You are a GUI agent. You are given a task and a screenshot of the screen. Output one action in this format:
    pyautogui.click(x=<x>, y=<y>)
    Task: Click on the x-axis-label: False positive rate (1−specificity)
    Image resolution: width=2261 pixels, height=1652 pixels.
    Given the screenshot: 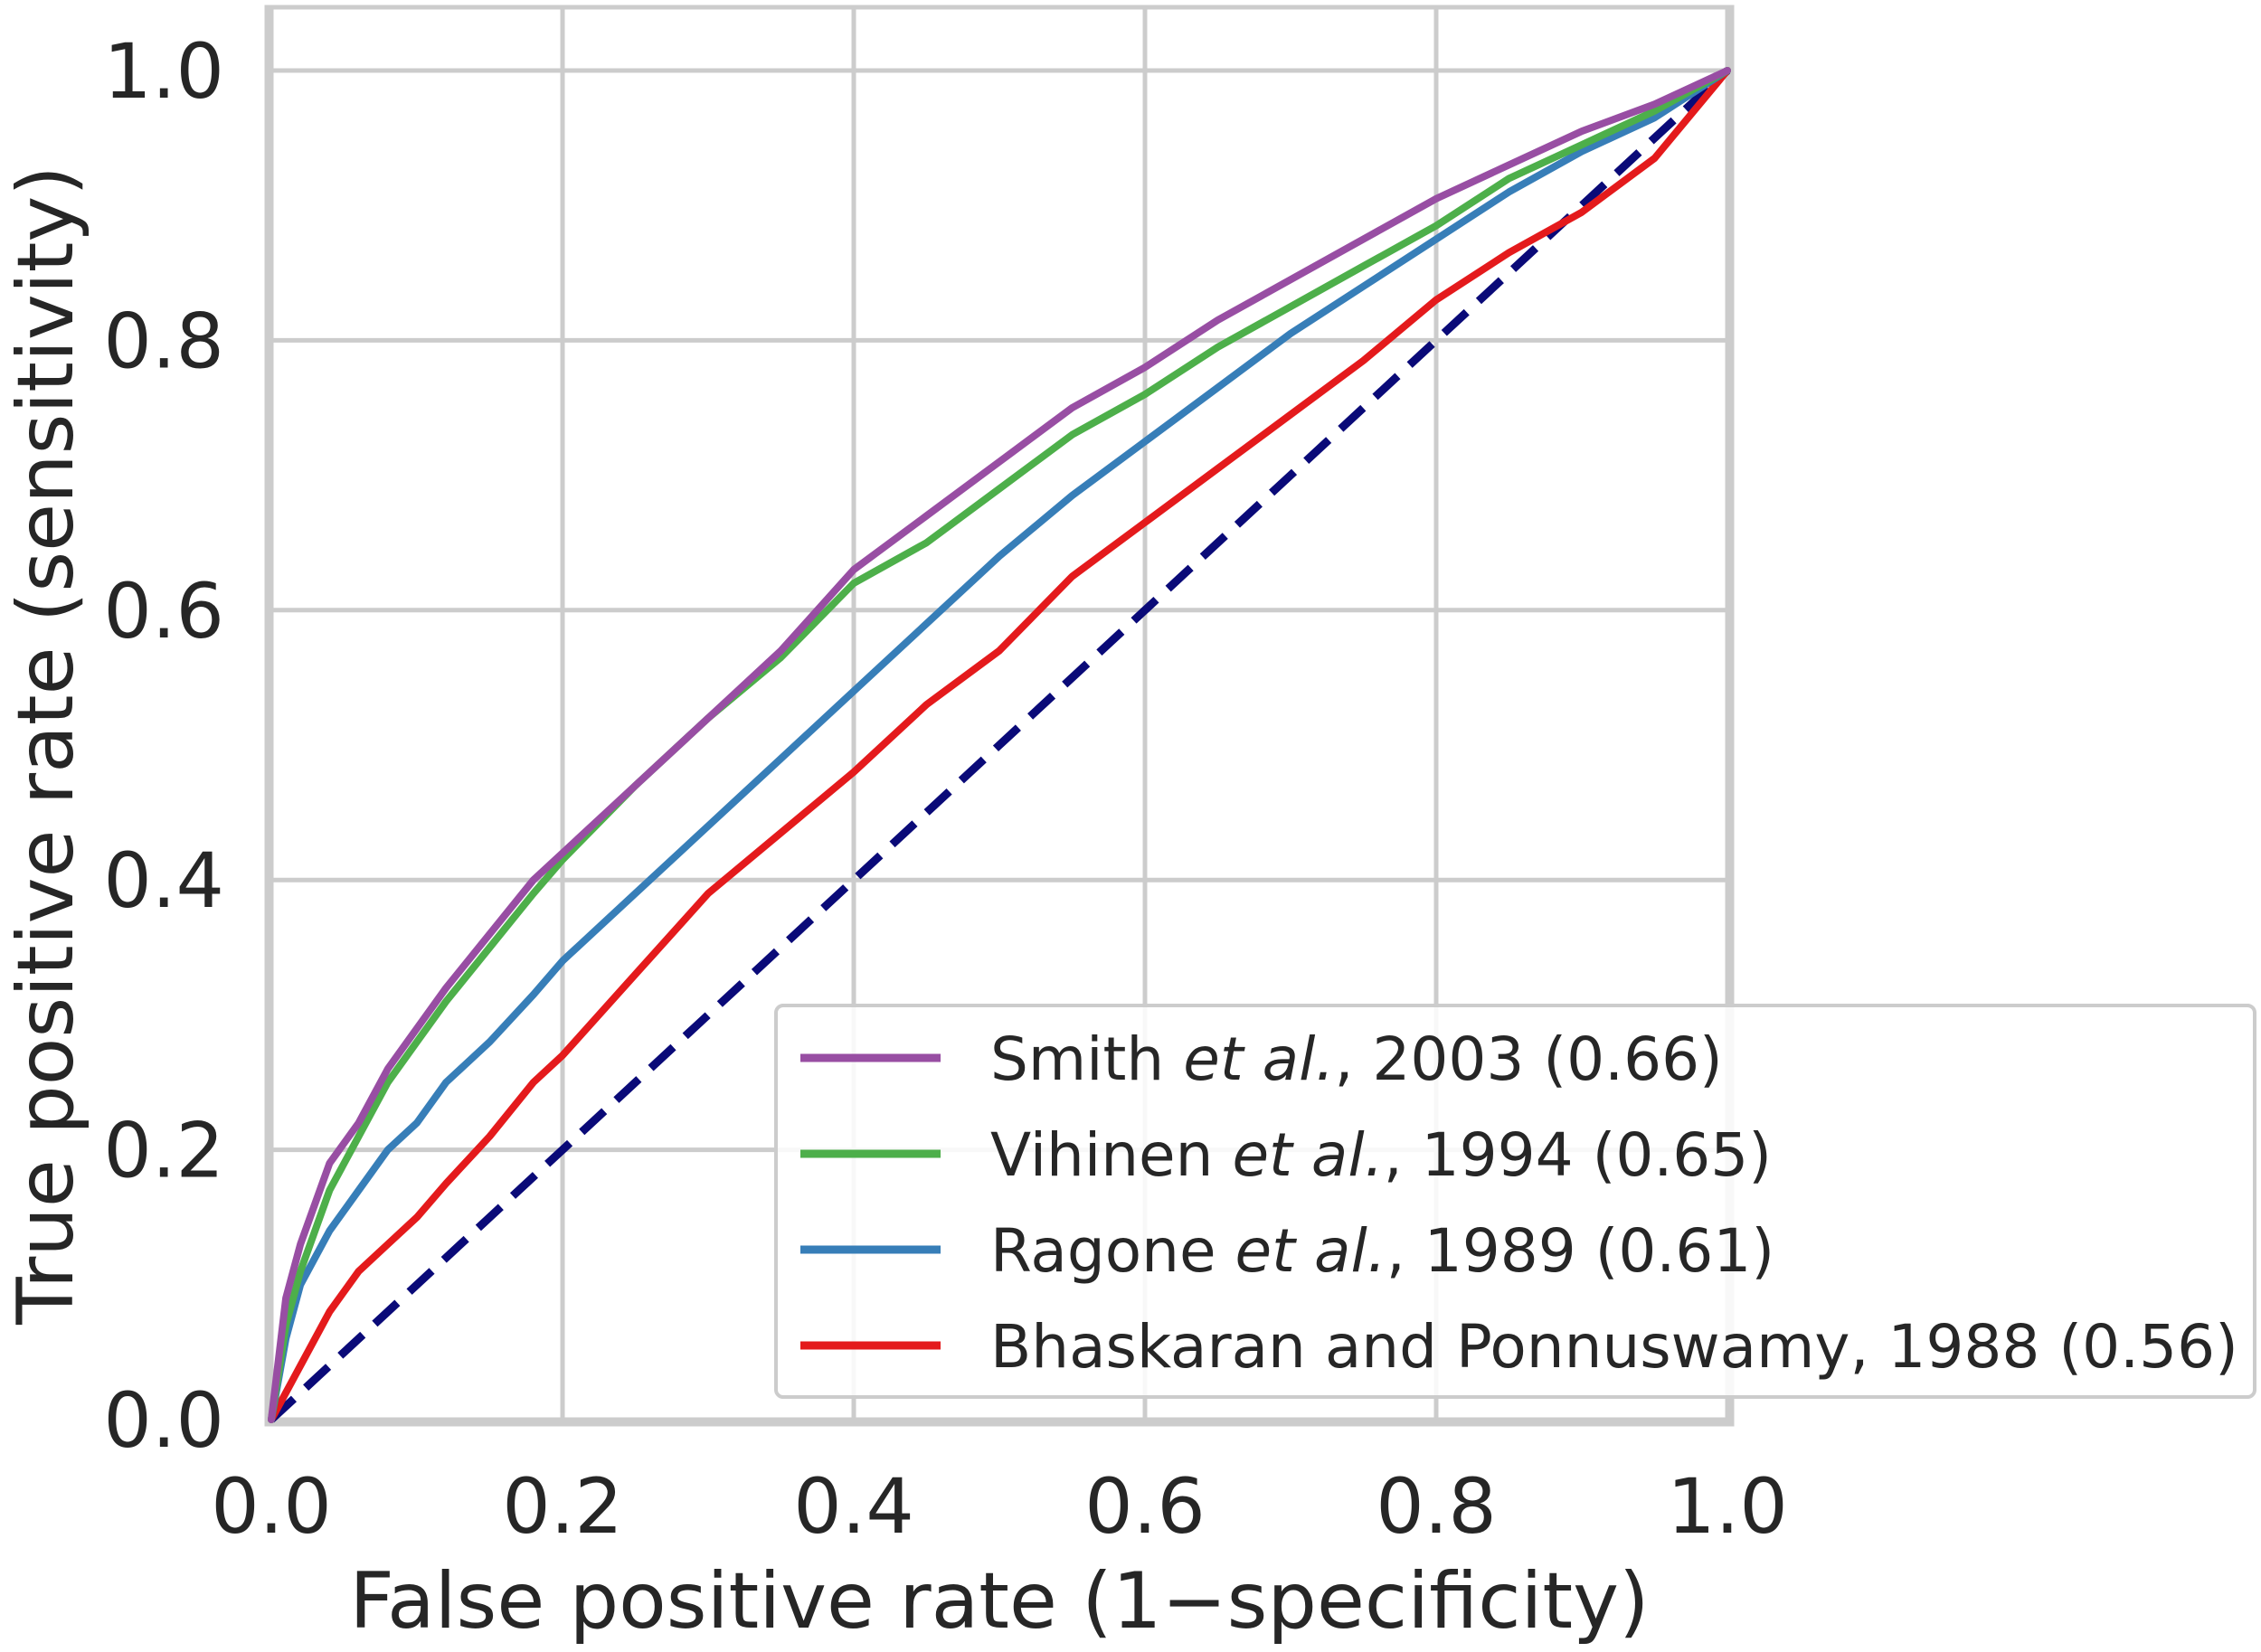 What is the action you would take?
    pyautogui.click(x=999, y=1601)
    